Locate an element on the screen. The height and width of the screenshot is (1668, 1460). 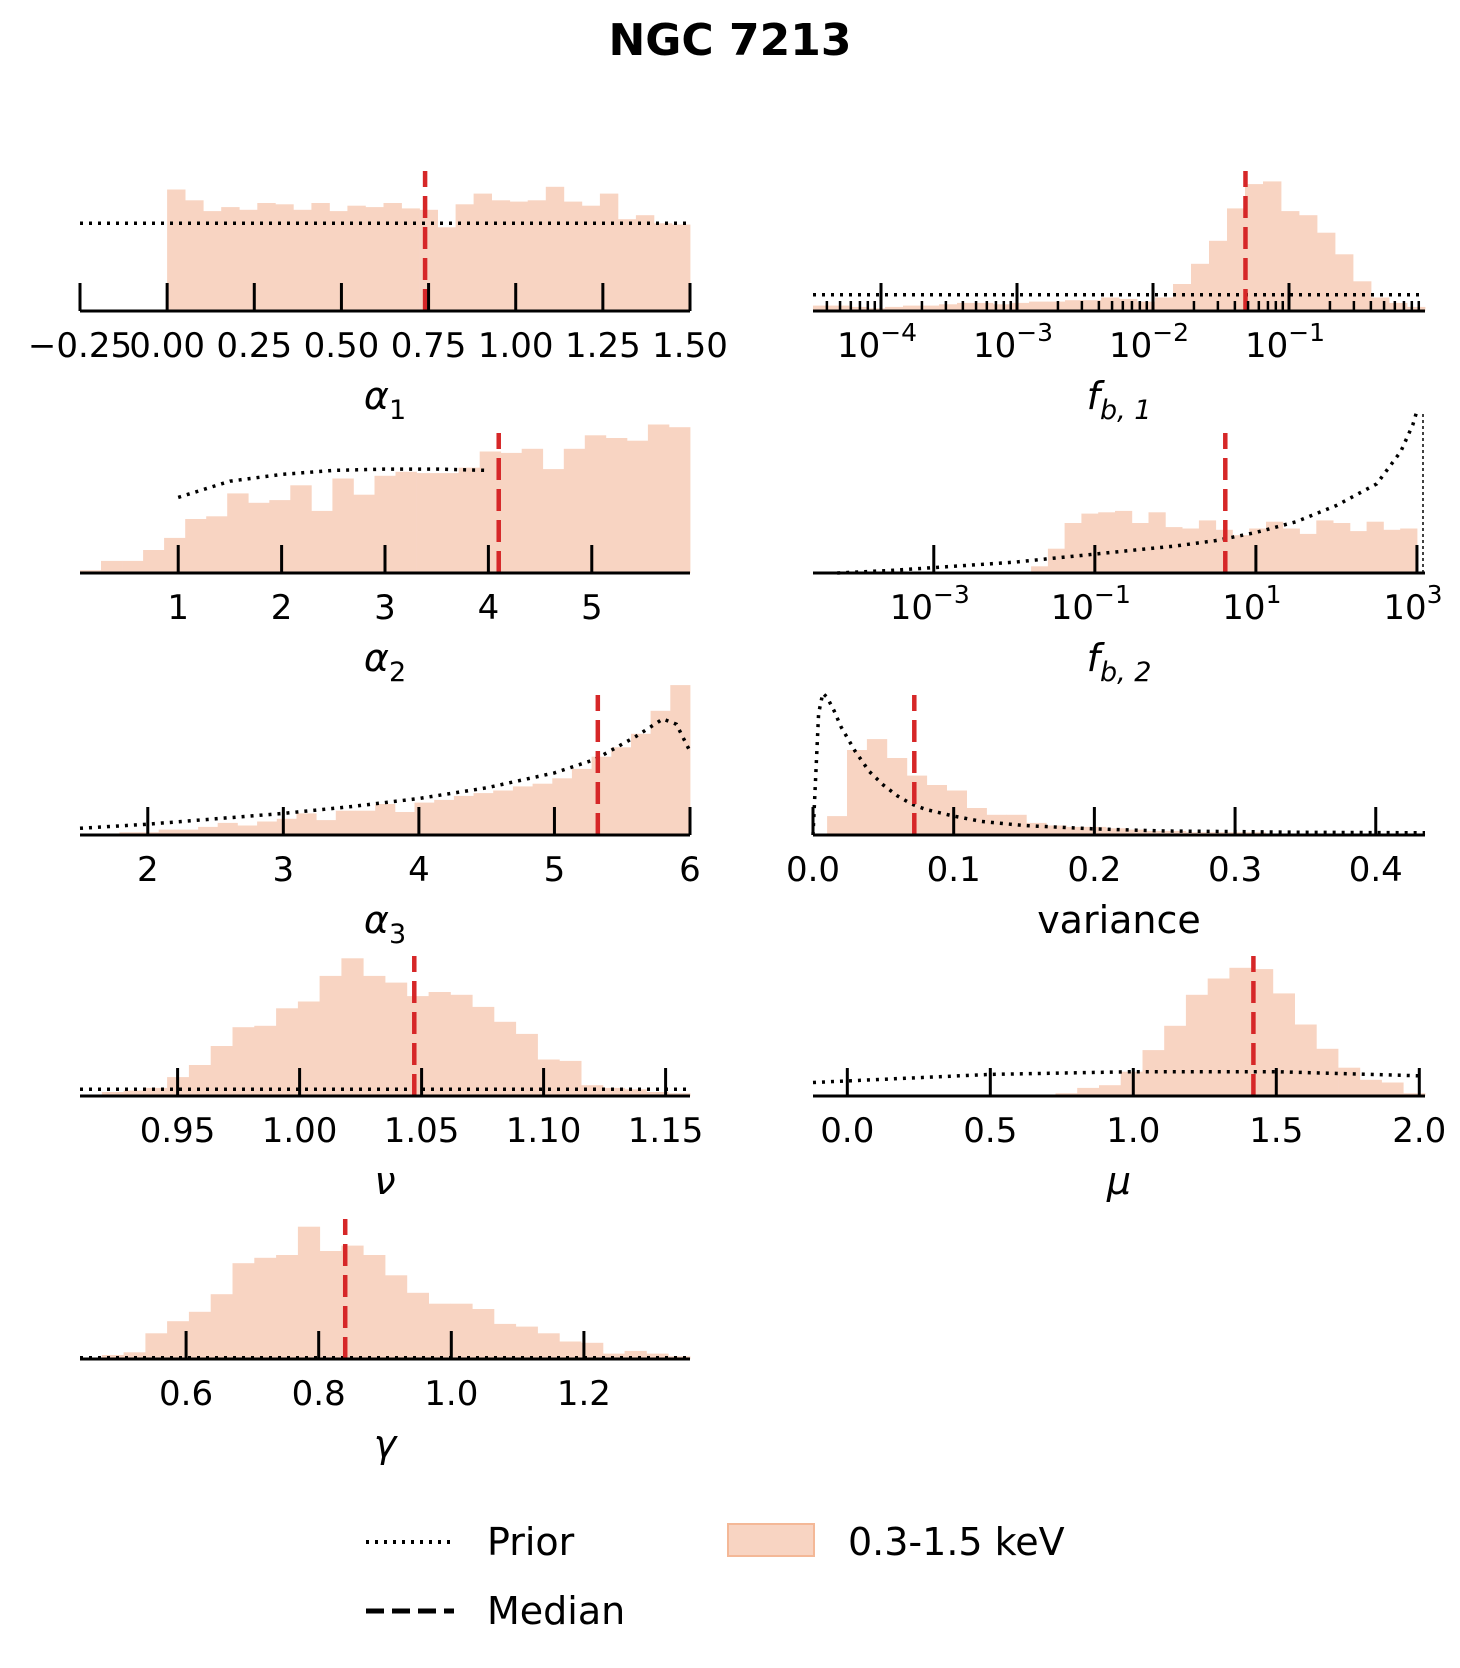
legend-median-label: Median is located at coordinates (556, 1611).